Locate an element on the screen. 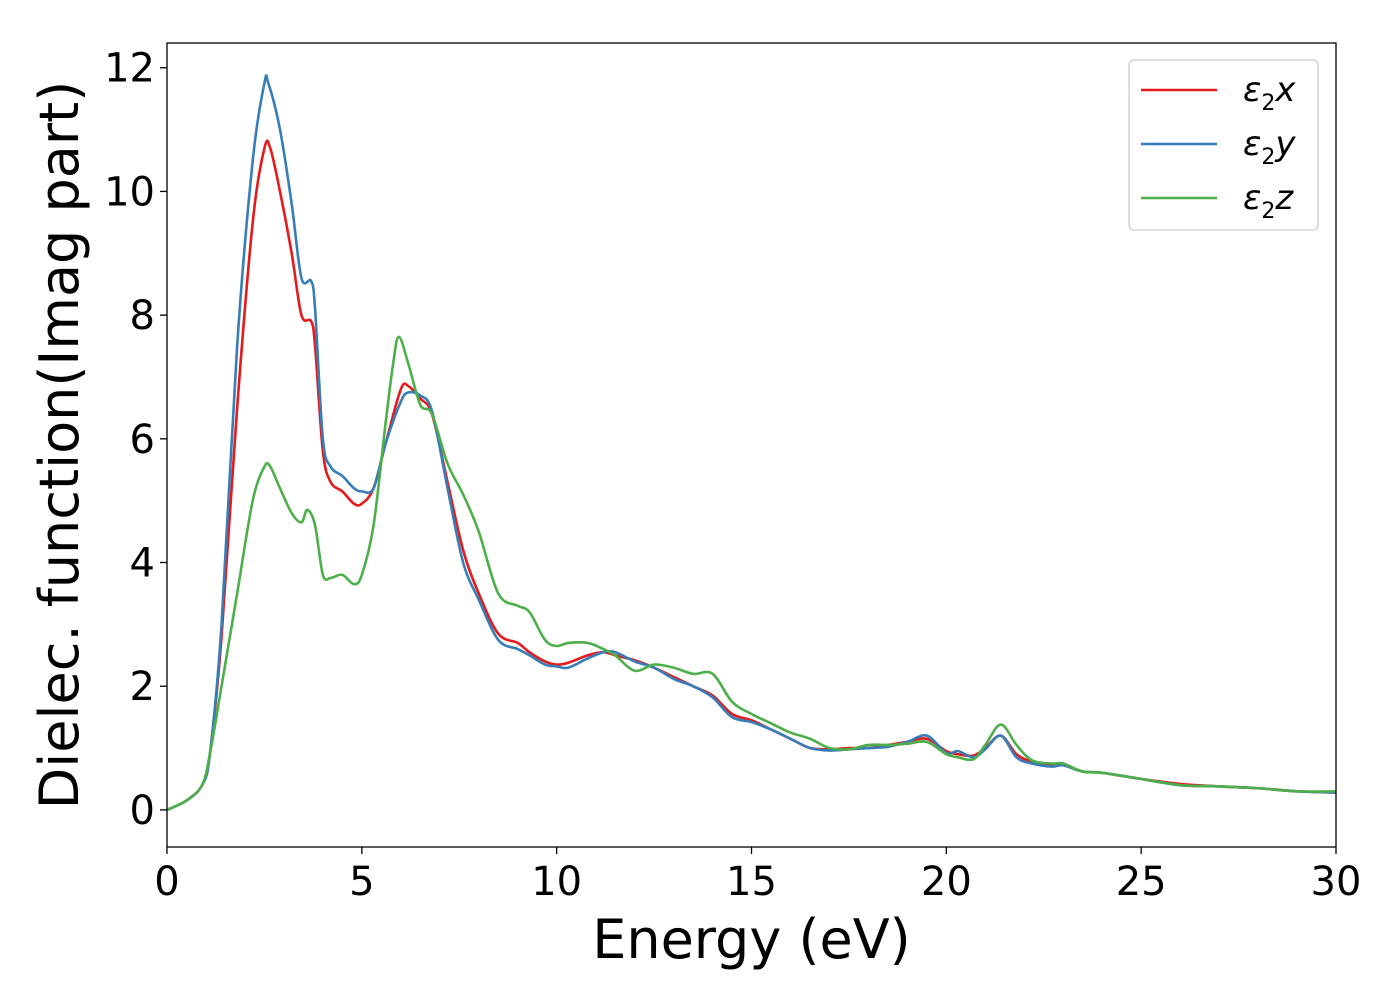 The height and width of the screenshot is (1000, 1400). y-axis-ticks: 0 2 4 6 8 10 12 is located at coordinates (135, 440).